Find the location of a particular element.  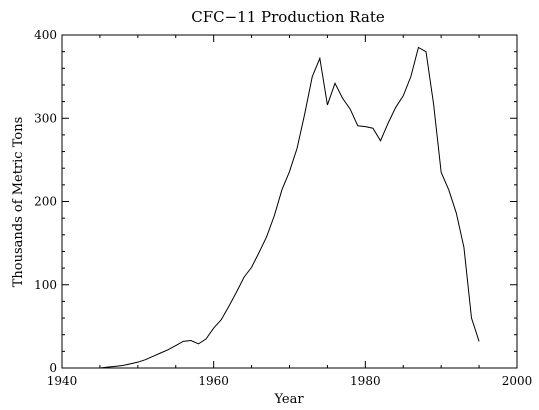

x-tick-label: 1940 is located at coordinates (62, 381).